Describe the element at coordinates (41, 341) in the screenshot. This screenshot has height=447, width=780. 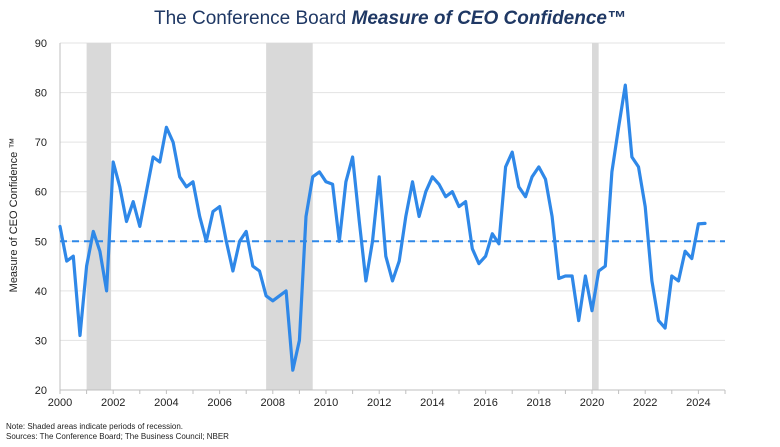
I see `y-tick-label-30: 30` at that location.